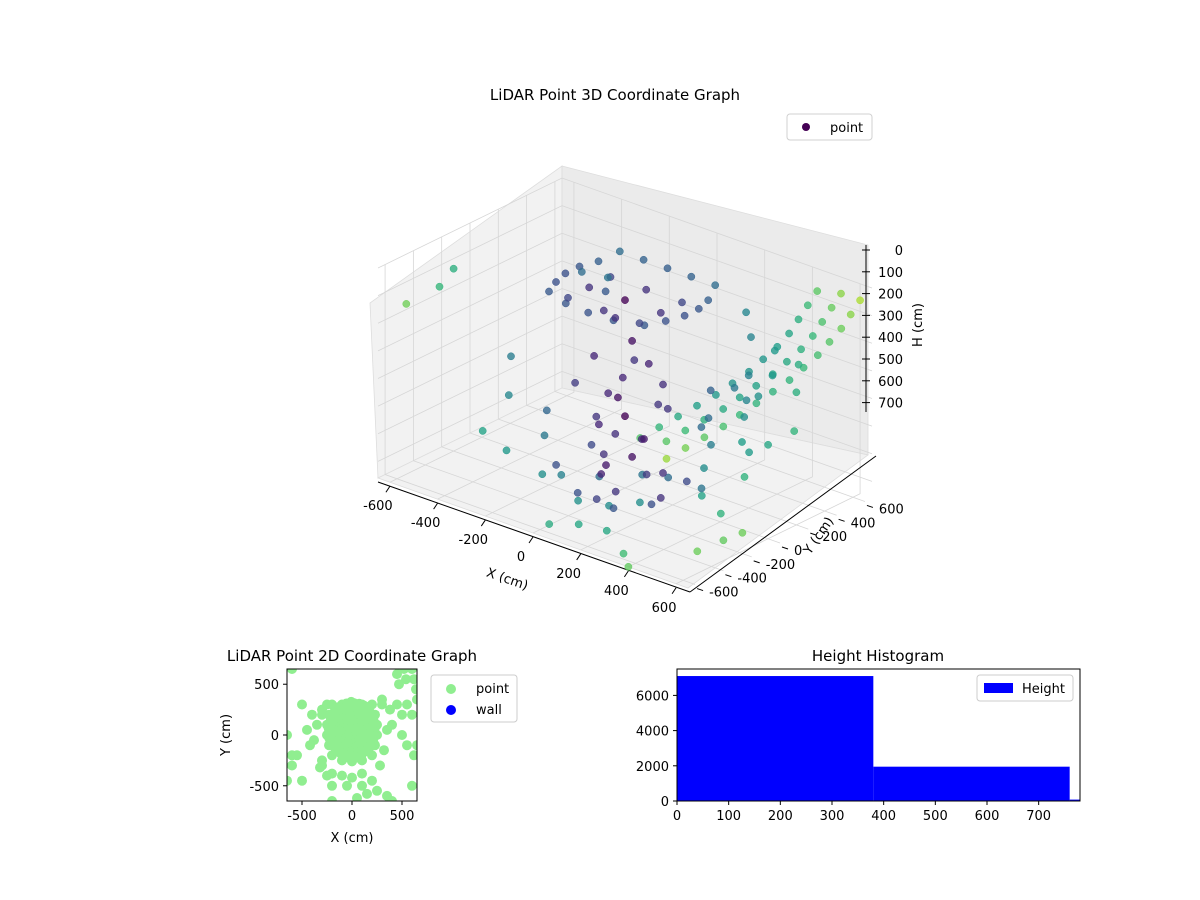 The width and height of the screenshot is (1200, 900). Describe the element at coordinates (492, 689) in the screenshot. I see `chart-2d-legend-label-point: point` at that location.